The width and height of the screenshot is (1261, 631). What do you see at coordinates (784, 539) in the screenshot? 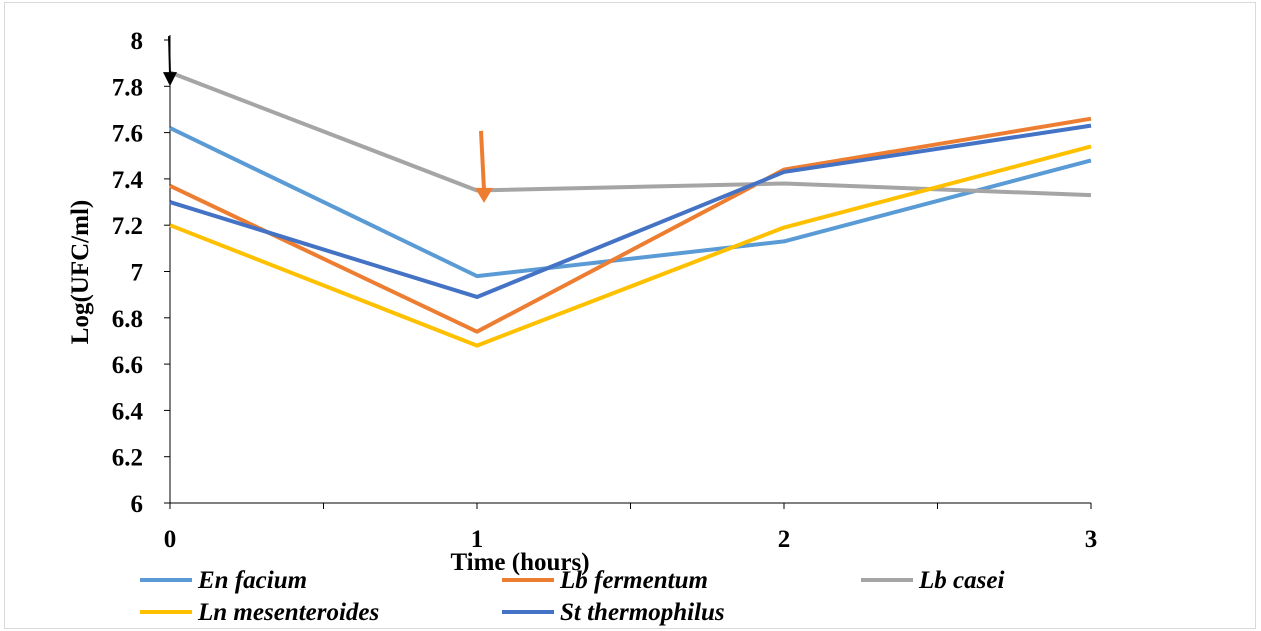
I see `x-tick-label: 2` at bounding box center [784, 539].